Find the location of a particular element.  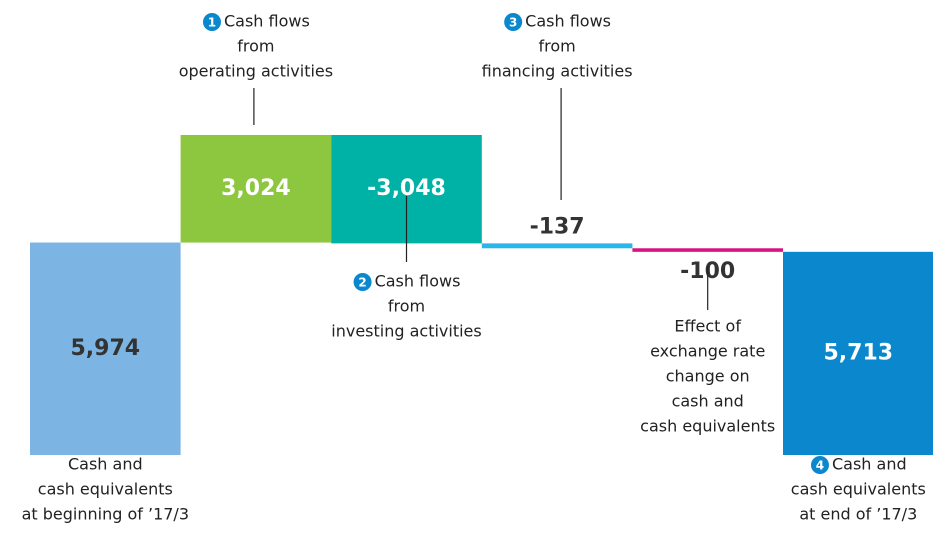

badge-number: 3 is located at coordinates (513, 23).